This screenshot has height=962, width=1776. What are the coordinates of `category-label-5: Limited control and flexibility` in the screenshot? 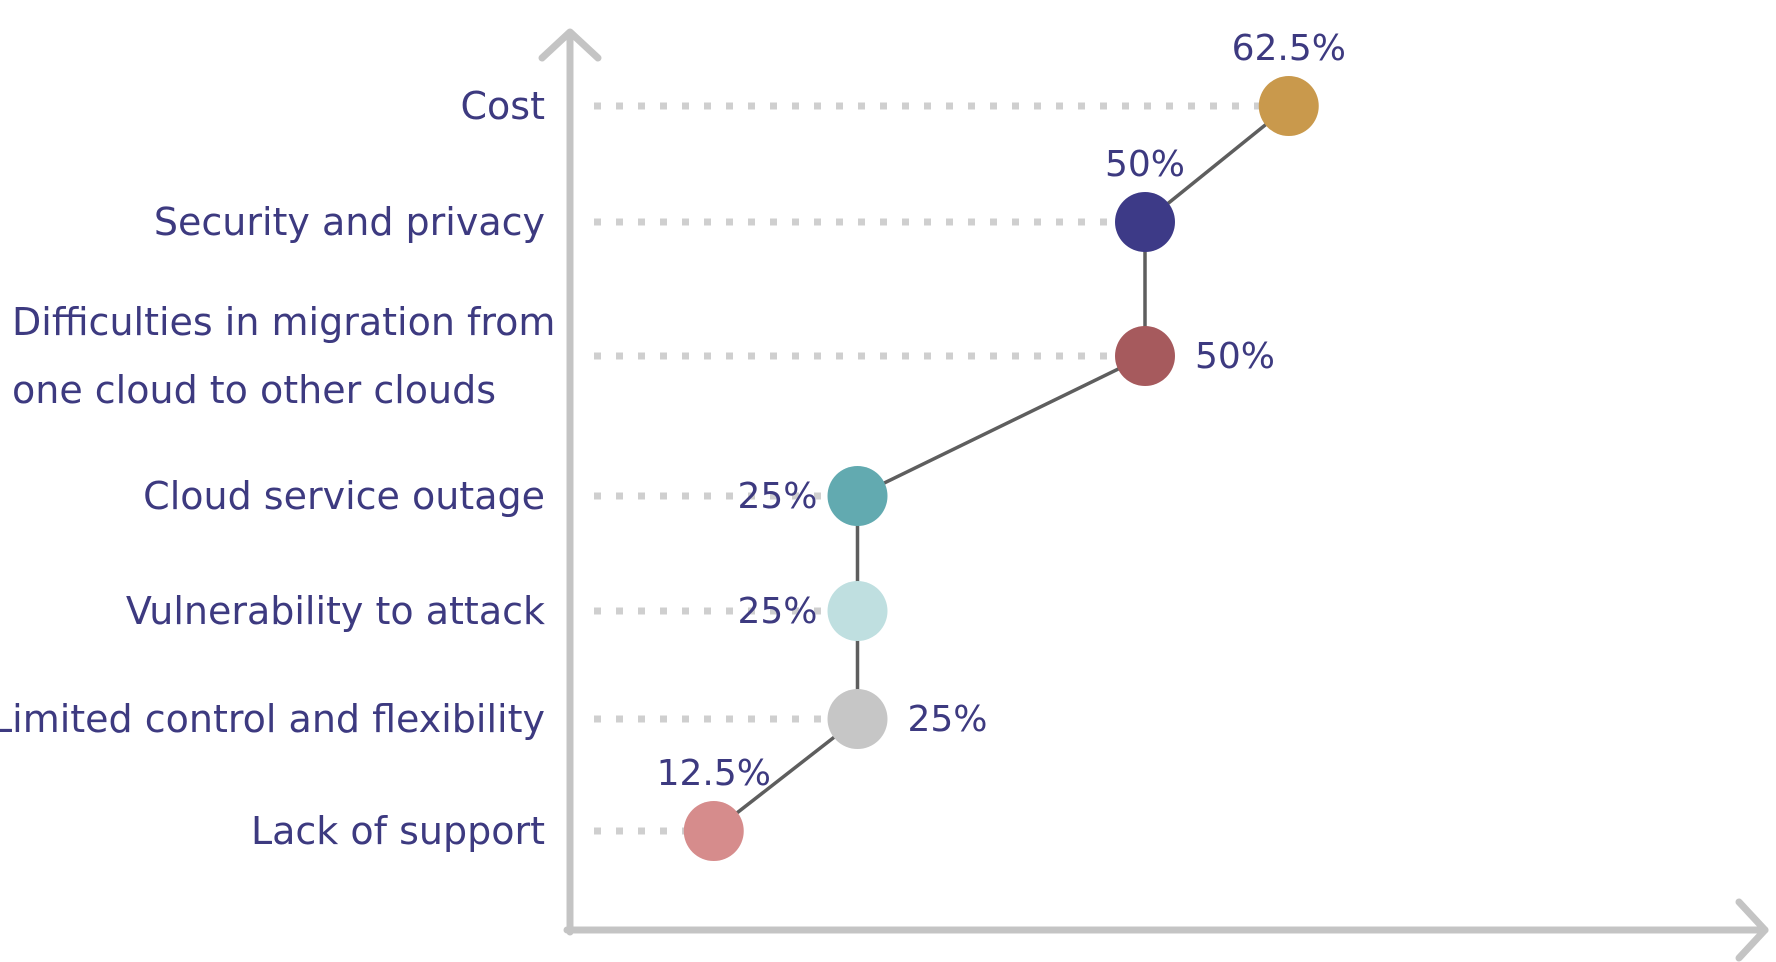 It's located at (272, 719).